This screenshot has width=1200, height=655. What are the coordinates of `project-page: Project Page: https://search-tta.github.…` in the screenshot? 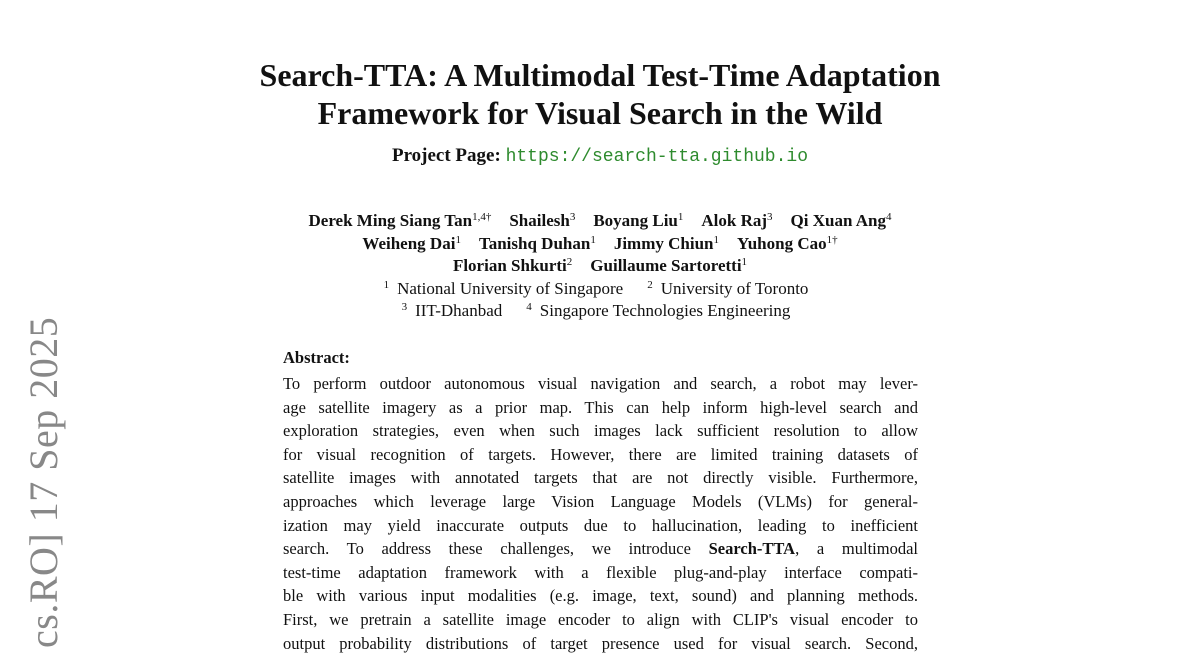 It's located at (600, 156).